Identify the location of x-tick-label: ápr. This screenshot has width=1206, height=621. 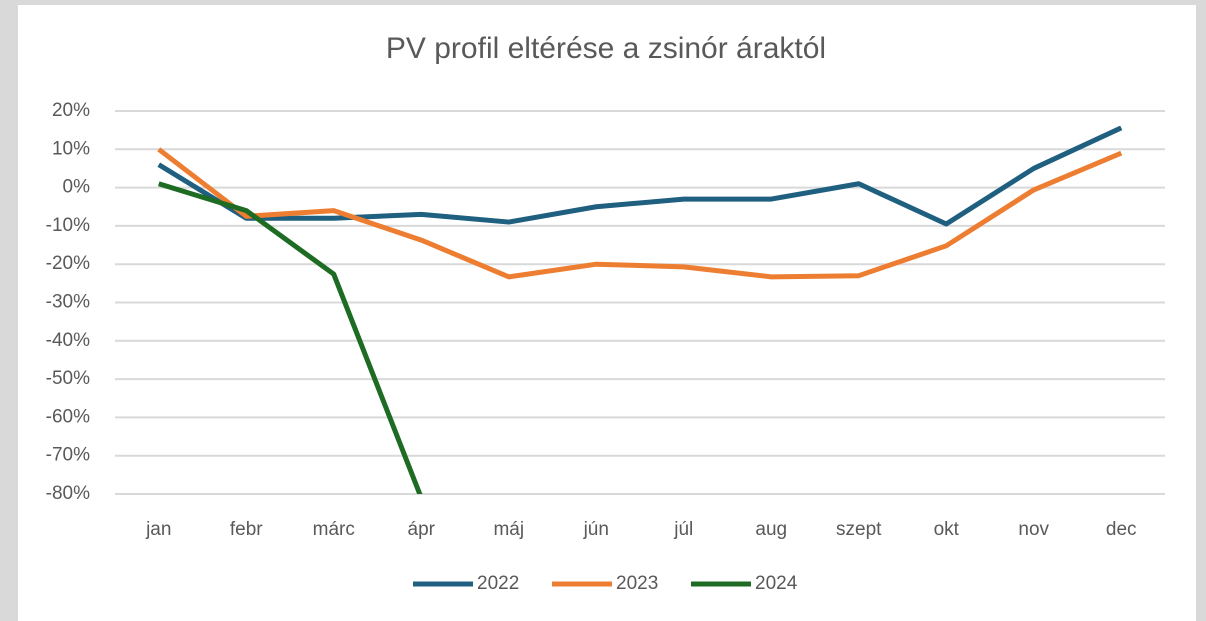
(422, 529).